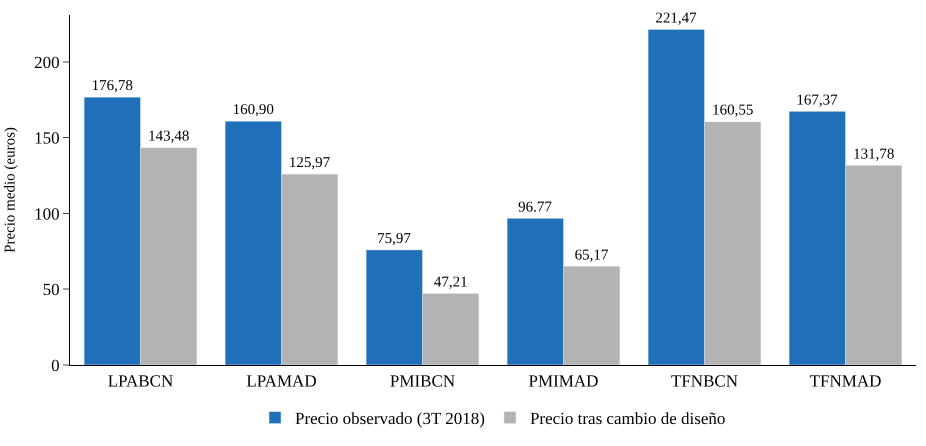 The width and height of the screenshot is (926, 446). I want to click on data-label: 167,37, so click(817, 100).